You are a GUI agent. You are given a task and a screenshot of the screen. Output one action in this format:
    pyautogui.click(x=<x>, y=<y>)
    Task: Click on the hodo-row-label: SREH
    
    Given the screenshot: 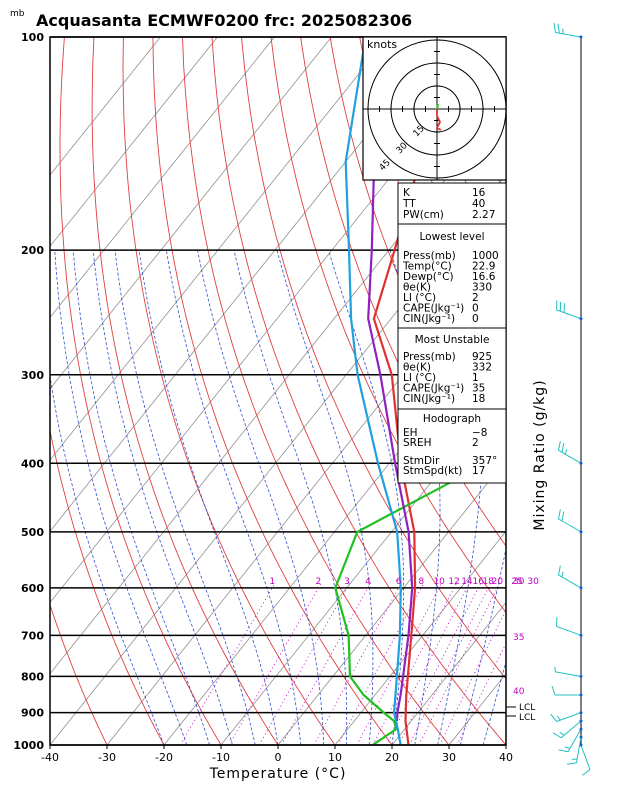 What is the action you would take?
    pyautogui.click(x=417, y=443)
    